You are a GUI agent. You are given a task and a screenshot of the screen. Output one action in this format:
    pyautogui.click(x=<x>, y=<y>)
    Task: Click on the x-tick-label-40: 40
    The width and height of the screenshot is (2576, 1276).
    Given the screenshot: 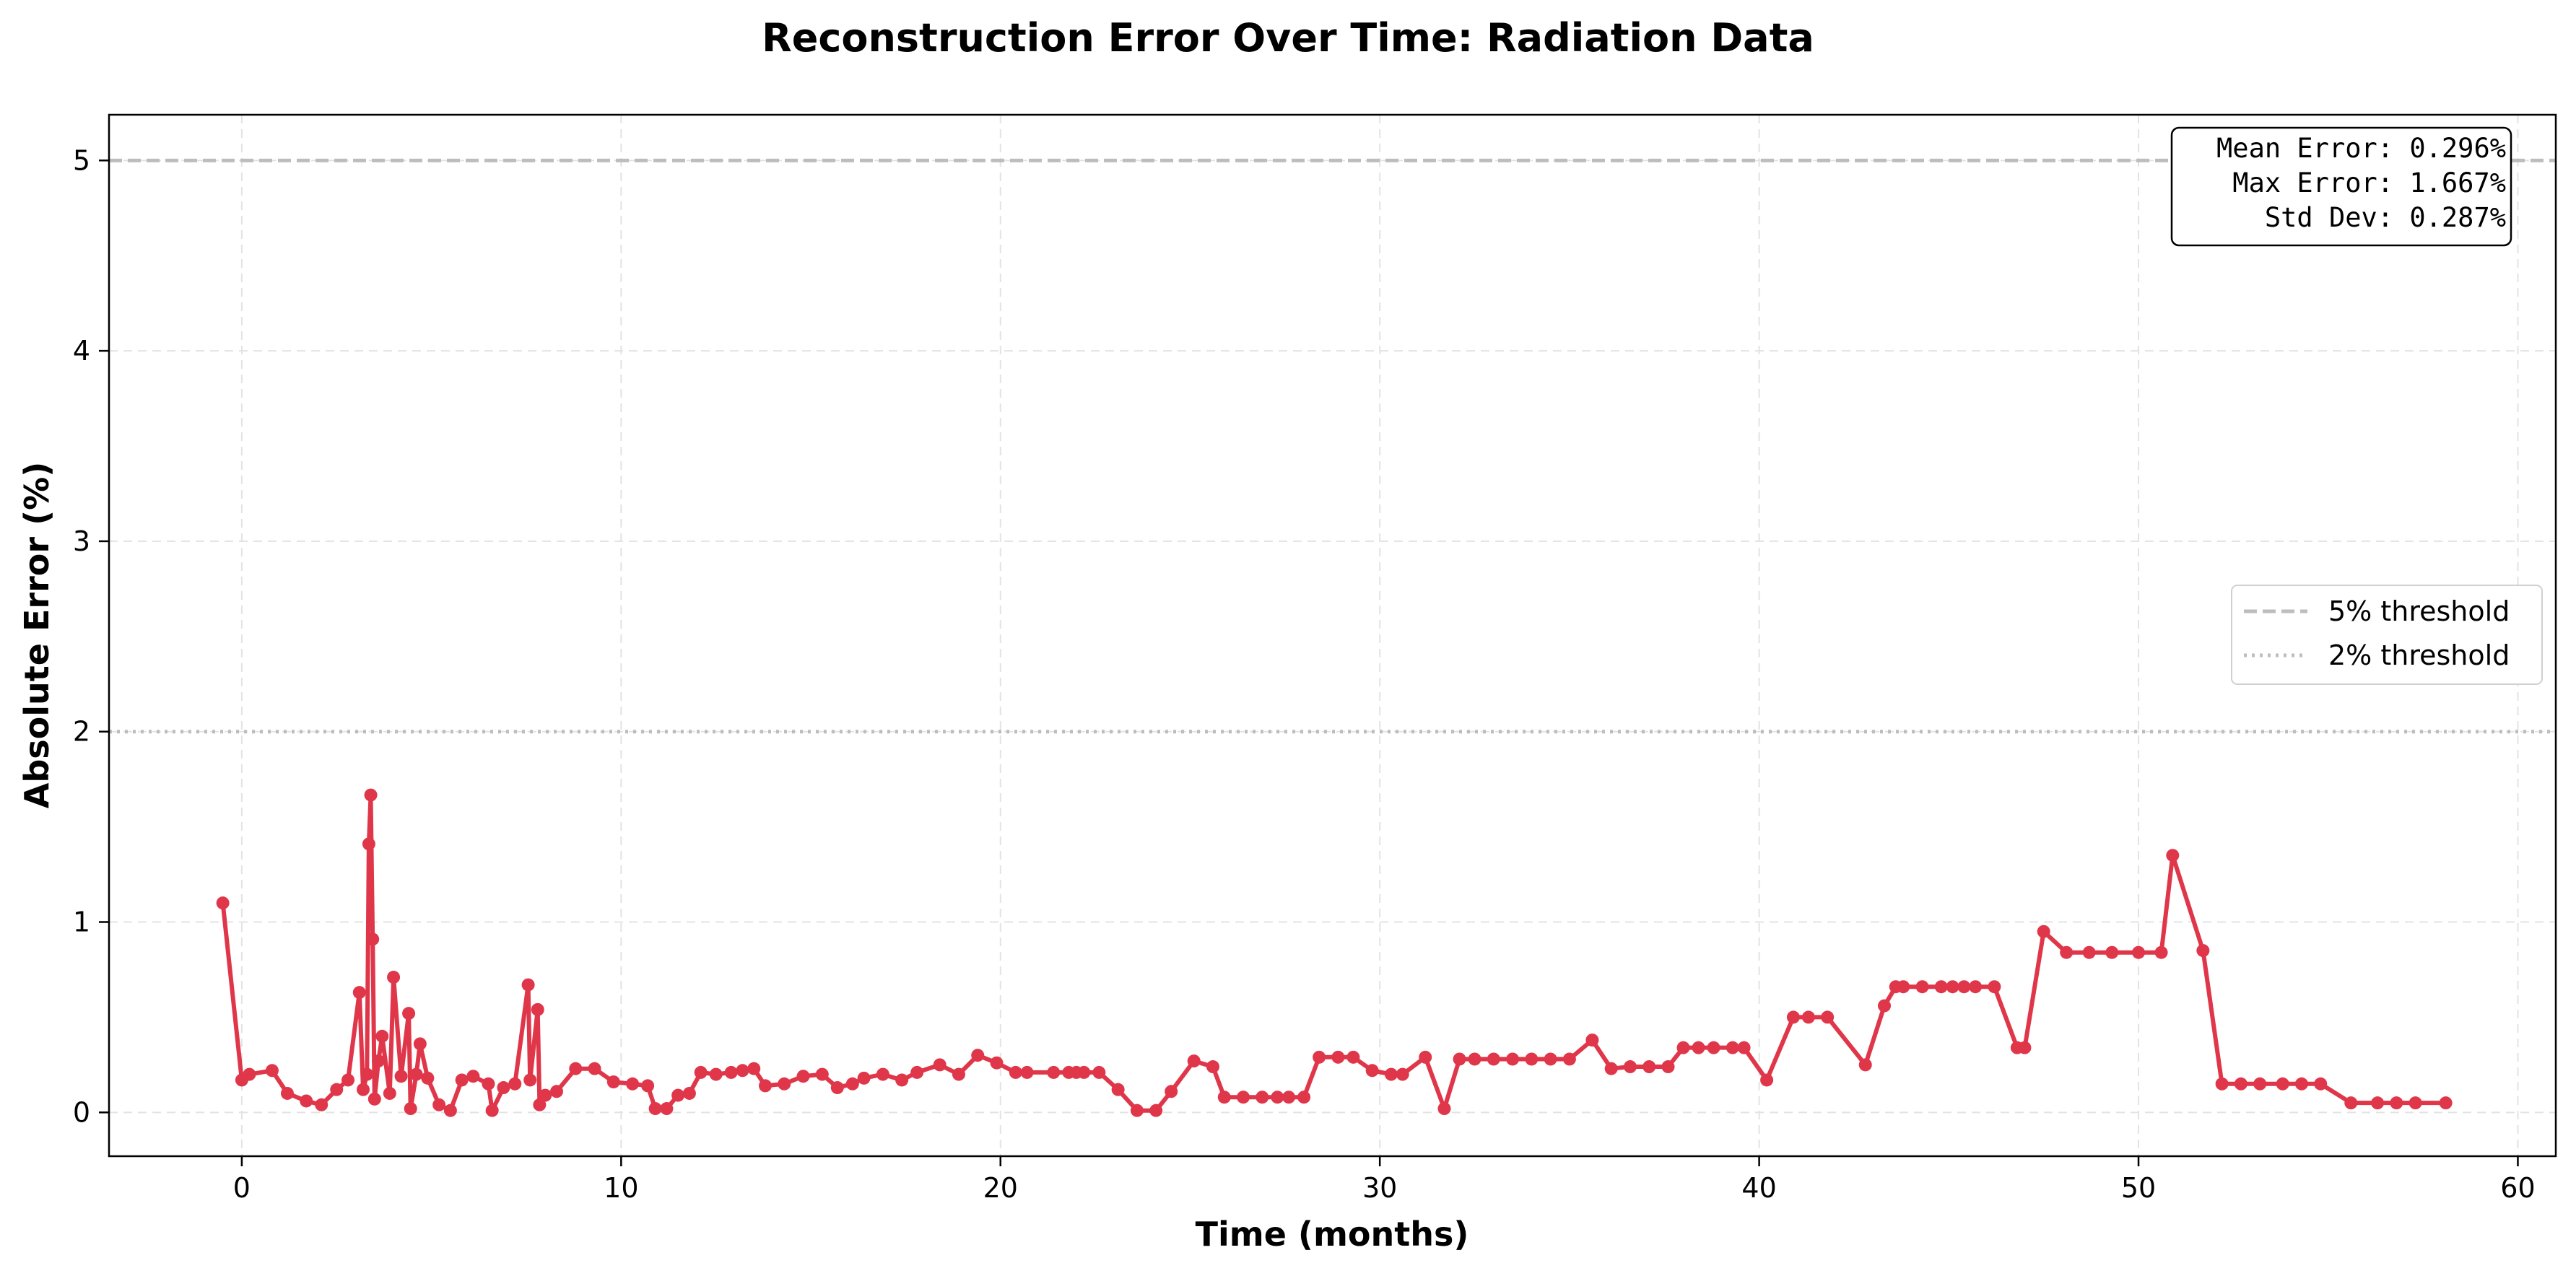 What is the action you would take?
    pyautogui.click(x=1758, y=1188)
    